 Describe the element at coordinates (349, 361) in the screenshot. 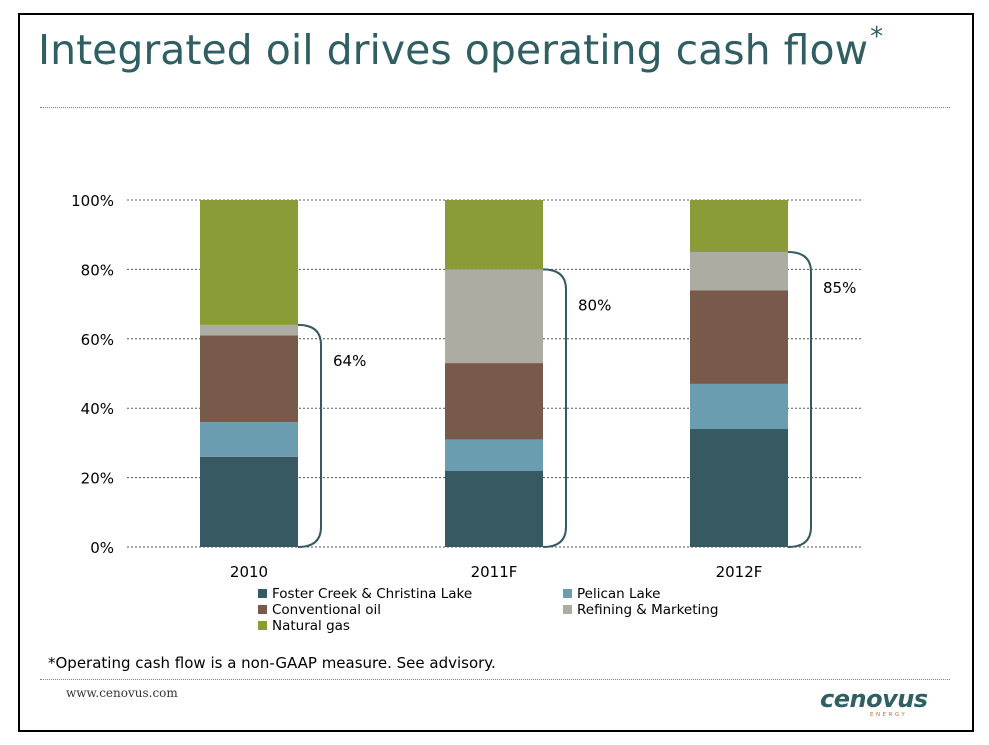

I see `annotation-label: 64%` at that location.